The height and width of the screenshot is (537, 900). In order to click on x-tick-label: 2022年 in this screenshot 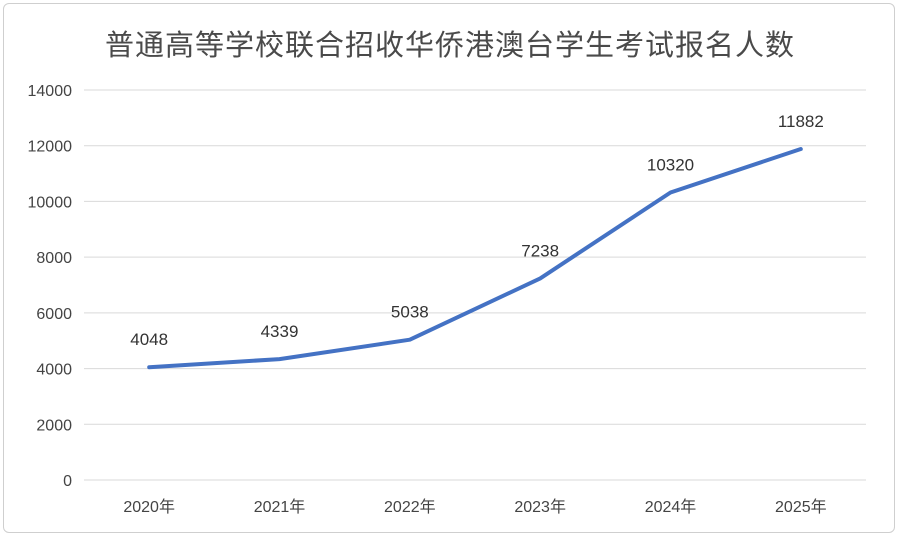, I will do `click(410, 507)`.